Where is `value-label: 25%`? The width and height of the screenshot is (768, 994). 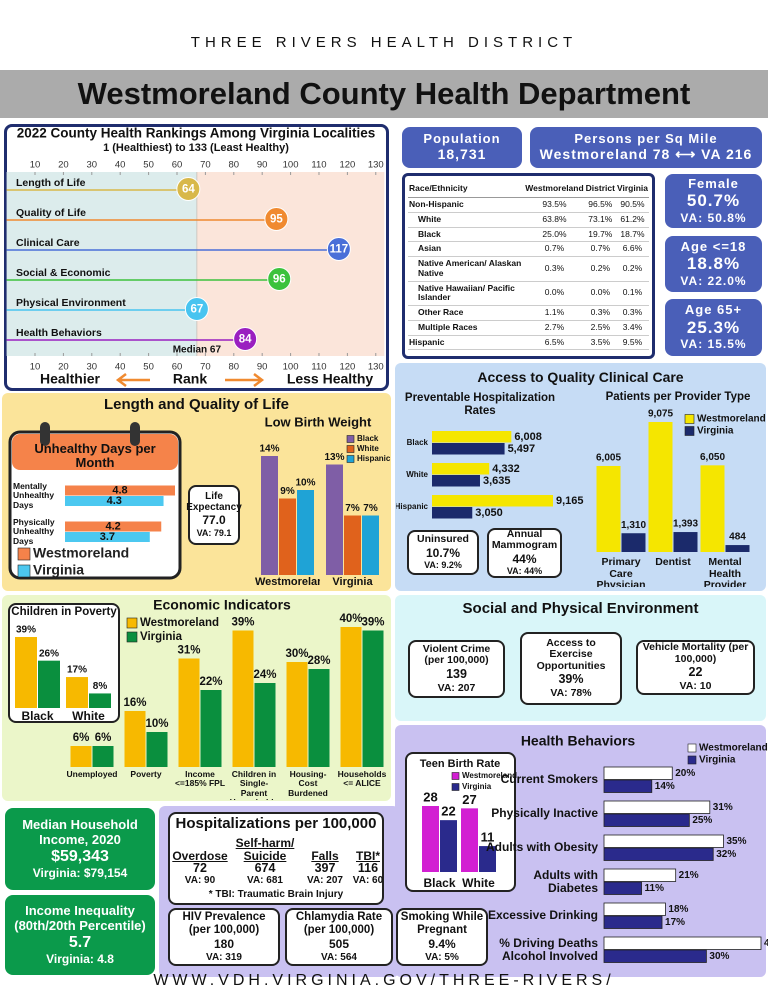 value-label: 25% is located at coordinates (702, 820).